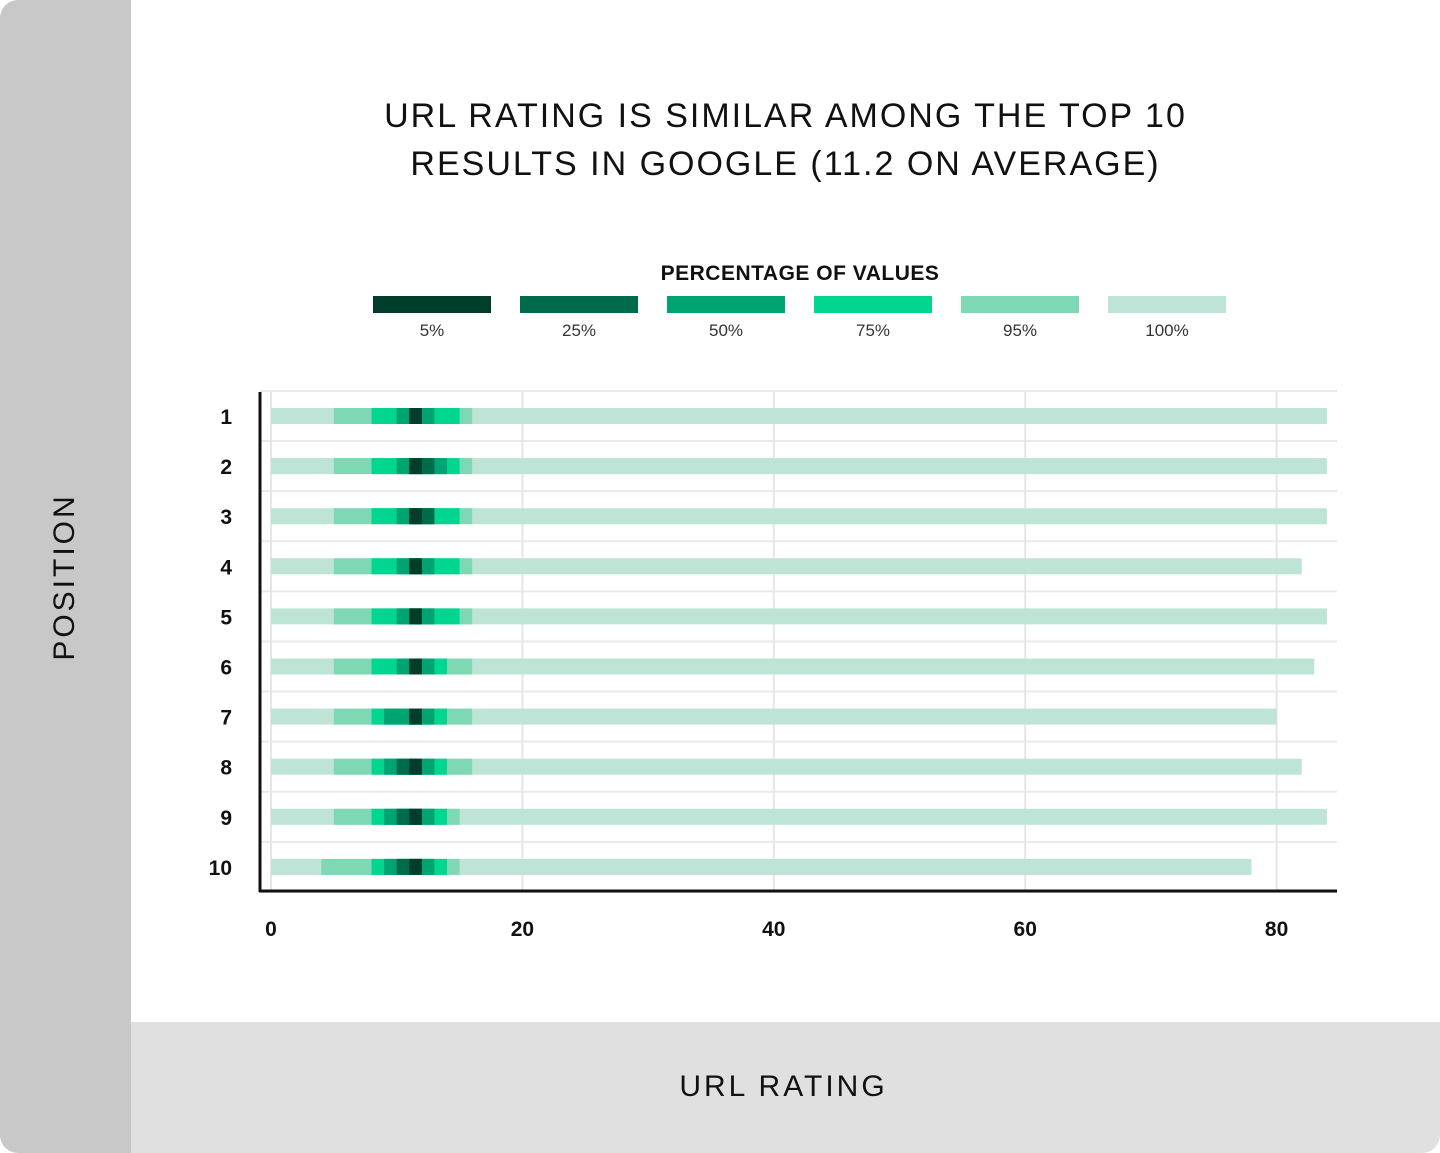  What do you see at coordinates (226, 668) in the screenshot?
I see `y-tick-label: 6` at bounding box center [226, 668].